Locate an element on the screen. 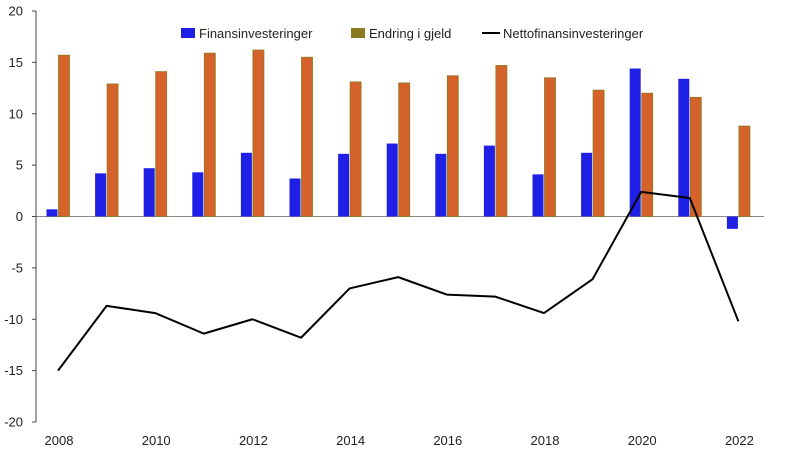  x-tick-label: 2022 is located at coordinates (739, 440).